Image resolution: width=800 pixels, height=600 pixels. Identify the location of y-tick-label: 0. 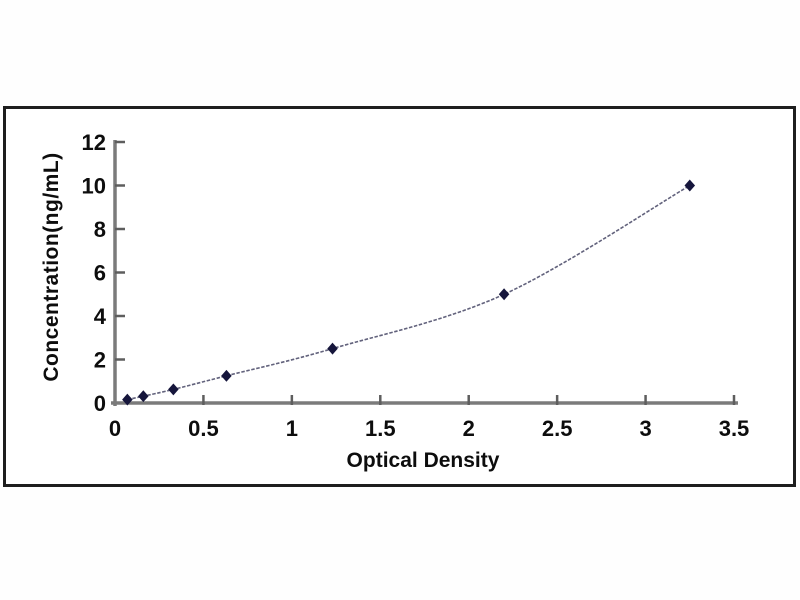
(100, 403).